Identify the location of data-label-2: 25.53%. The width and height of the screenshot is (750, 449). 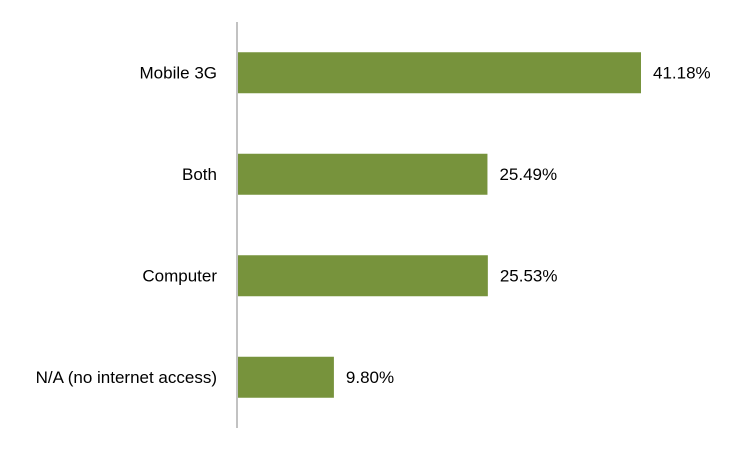
(529, 275).